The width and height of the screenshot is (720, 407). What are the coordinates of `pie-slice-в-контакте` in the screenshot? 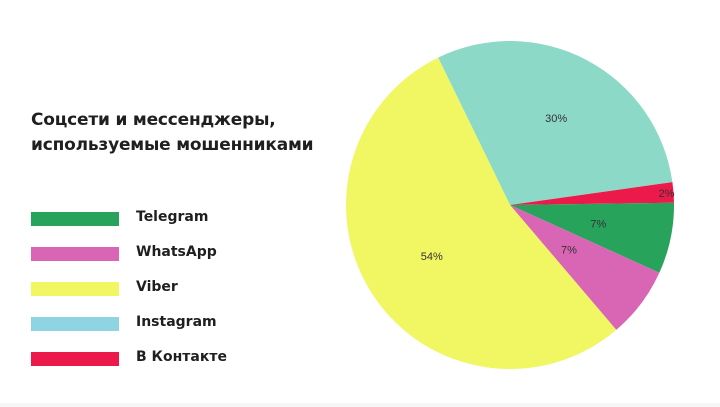 It's located at (592, 193).